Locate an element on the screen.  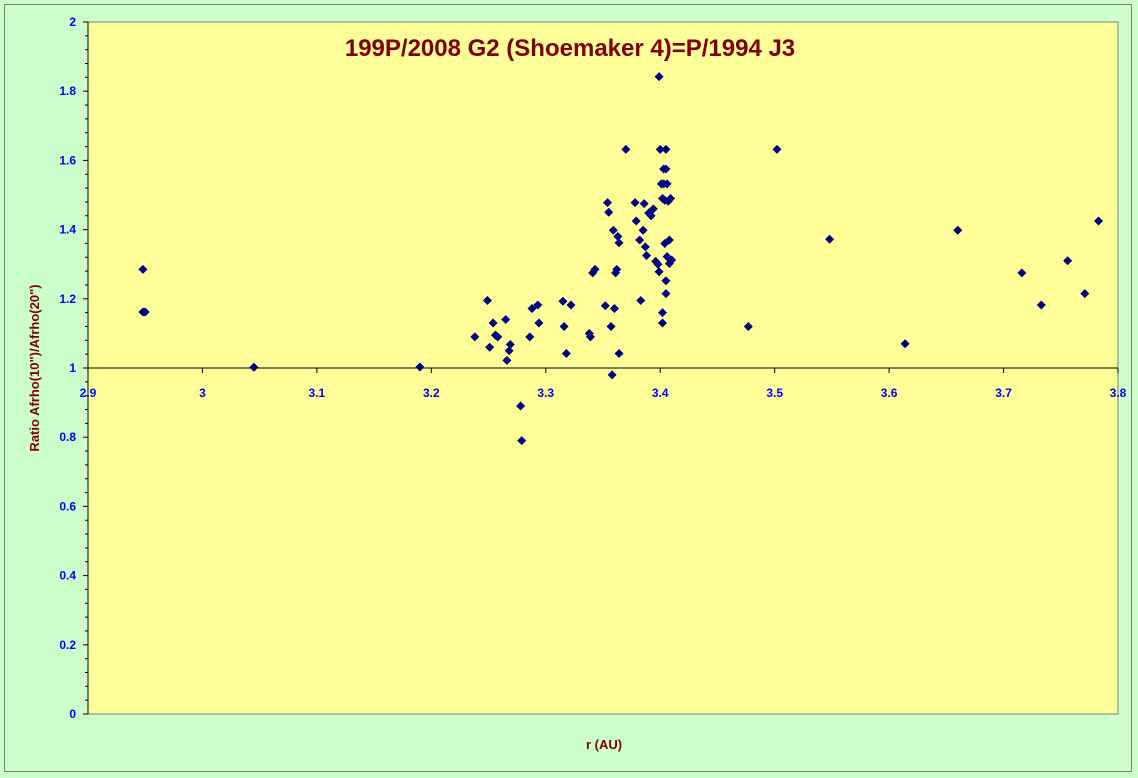
y-tick-label: 1.8 is located at coordinates (67, 91).